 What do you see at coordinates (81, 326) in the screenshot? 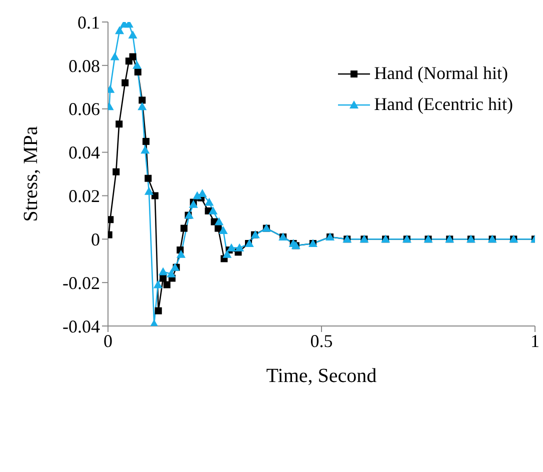
I see `y-tick-label: -0.04` at bounding box center [81, 326].